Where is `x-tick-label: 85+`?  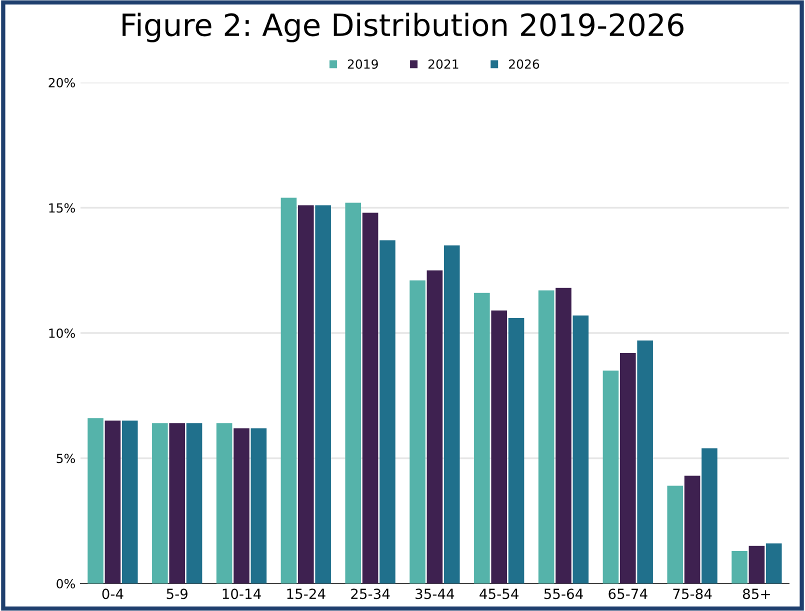 x-tick-label: 85+ is located at coordinates (756, 594).